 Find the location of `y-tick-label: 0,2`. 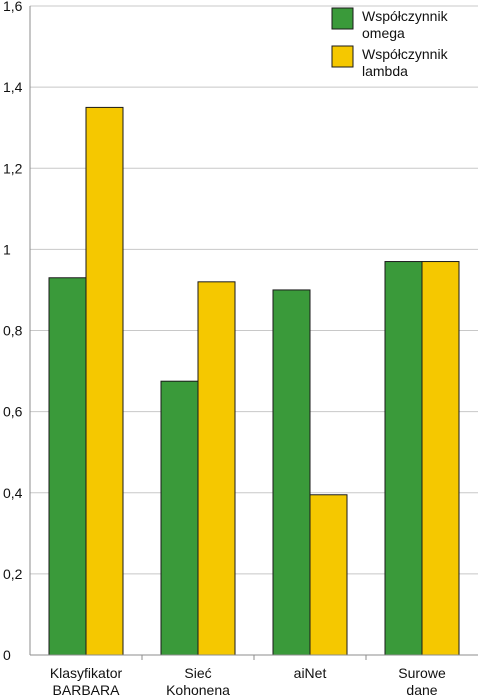

y-tick-label: 0,2 is located at coordinates (13, 574).